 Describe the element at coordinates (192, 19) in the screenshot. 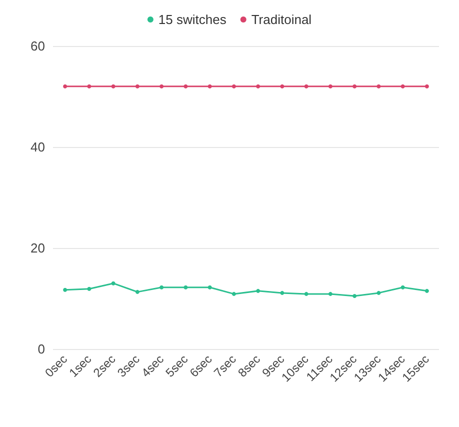

I see `legend-label: 15 switches` at that location.